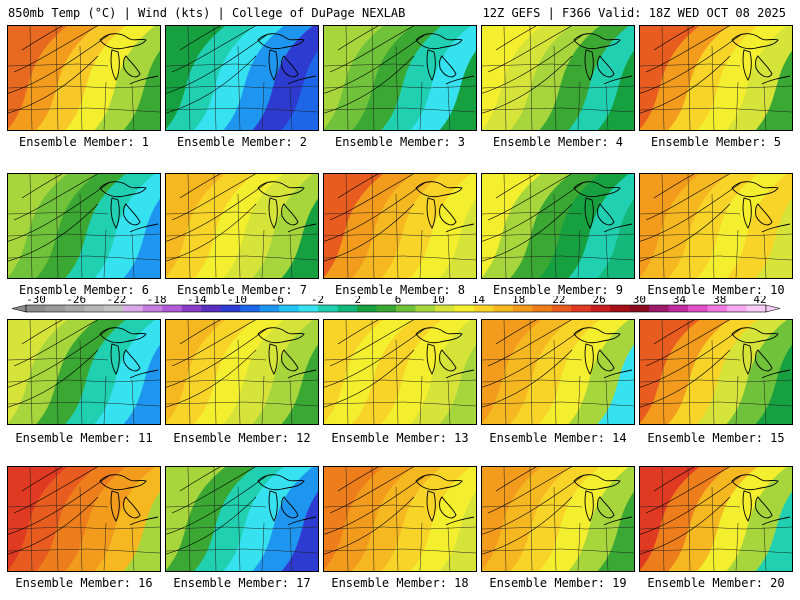 The width and height of the screenshot is (800, 600). I want to click on member-label: Ensemble Member: 10, so click(716, 290).